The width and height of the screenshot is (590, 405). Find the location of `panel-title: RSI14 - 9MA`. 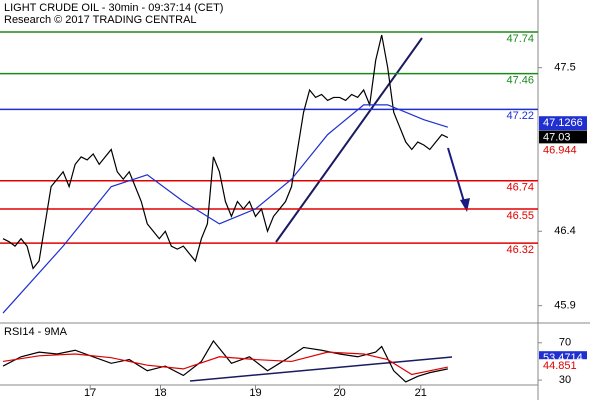

panel-title: RSI14 - 9MA is located at coordinates (36, 332).